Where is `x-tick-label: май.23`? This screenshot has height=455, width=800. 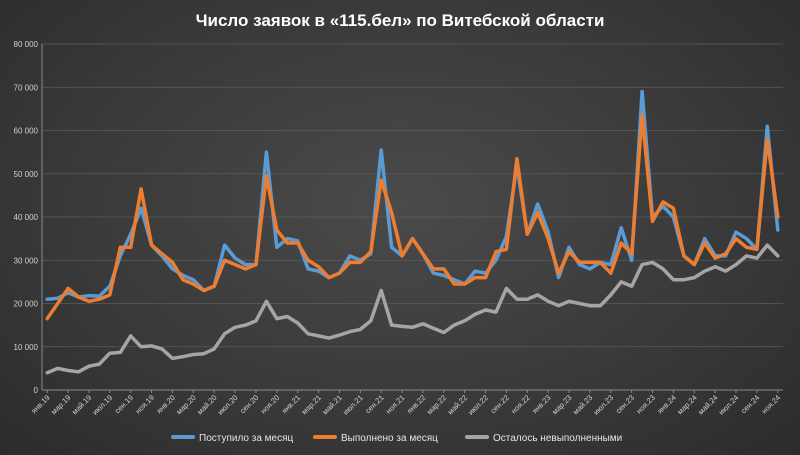 x-tick-label: май.23 is located at coordinates (582, 404).